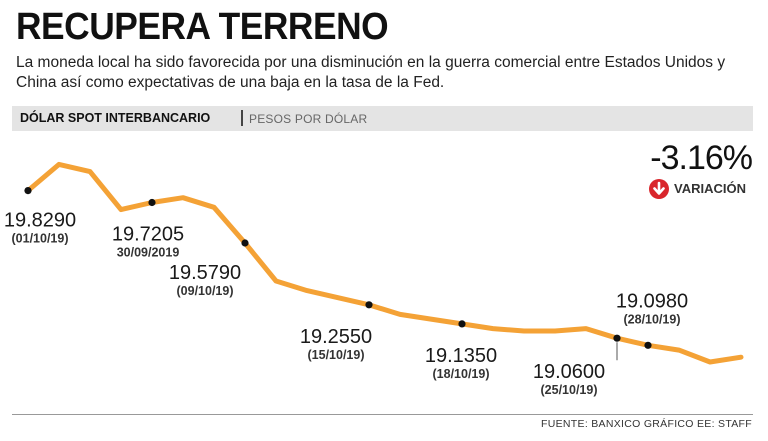  What do you see at coordinates (652, 301) in the screenshot?
I see `data-label-value: 19.0980` at bounding box center [652, 301].